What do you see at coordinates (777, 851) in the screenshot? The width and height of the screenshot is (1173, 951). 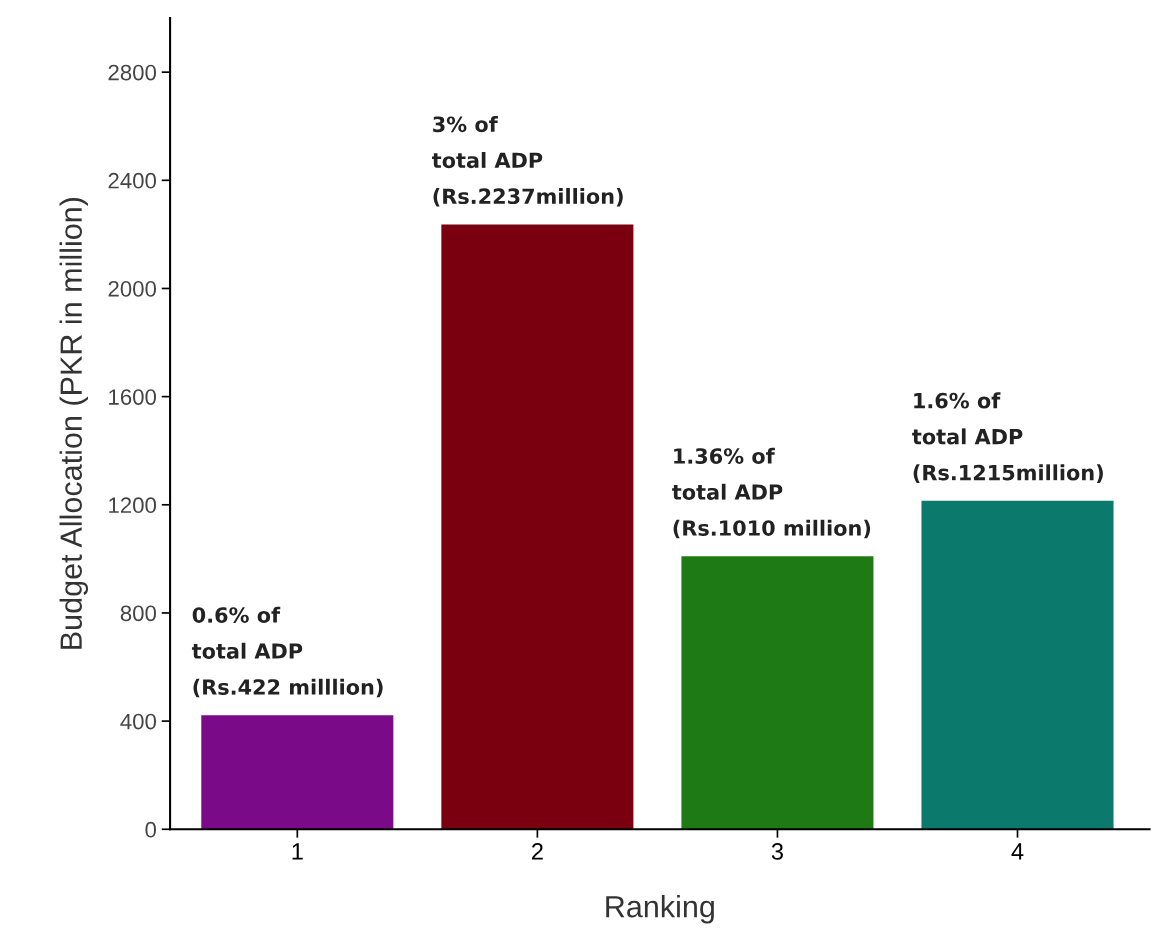 I see `x-tick-label: 3` at bounding box center [777, 851].